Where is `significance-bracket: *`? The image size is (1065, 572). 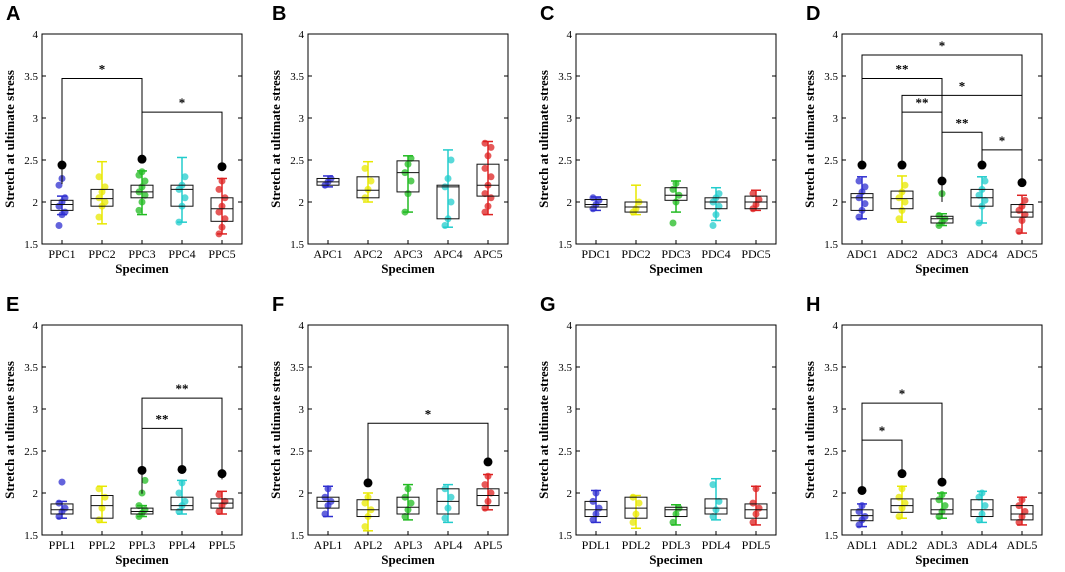
significance-bracket: * is located at coordinates (182, 131).